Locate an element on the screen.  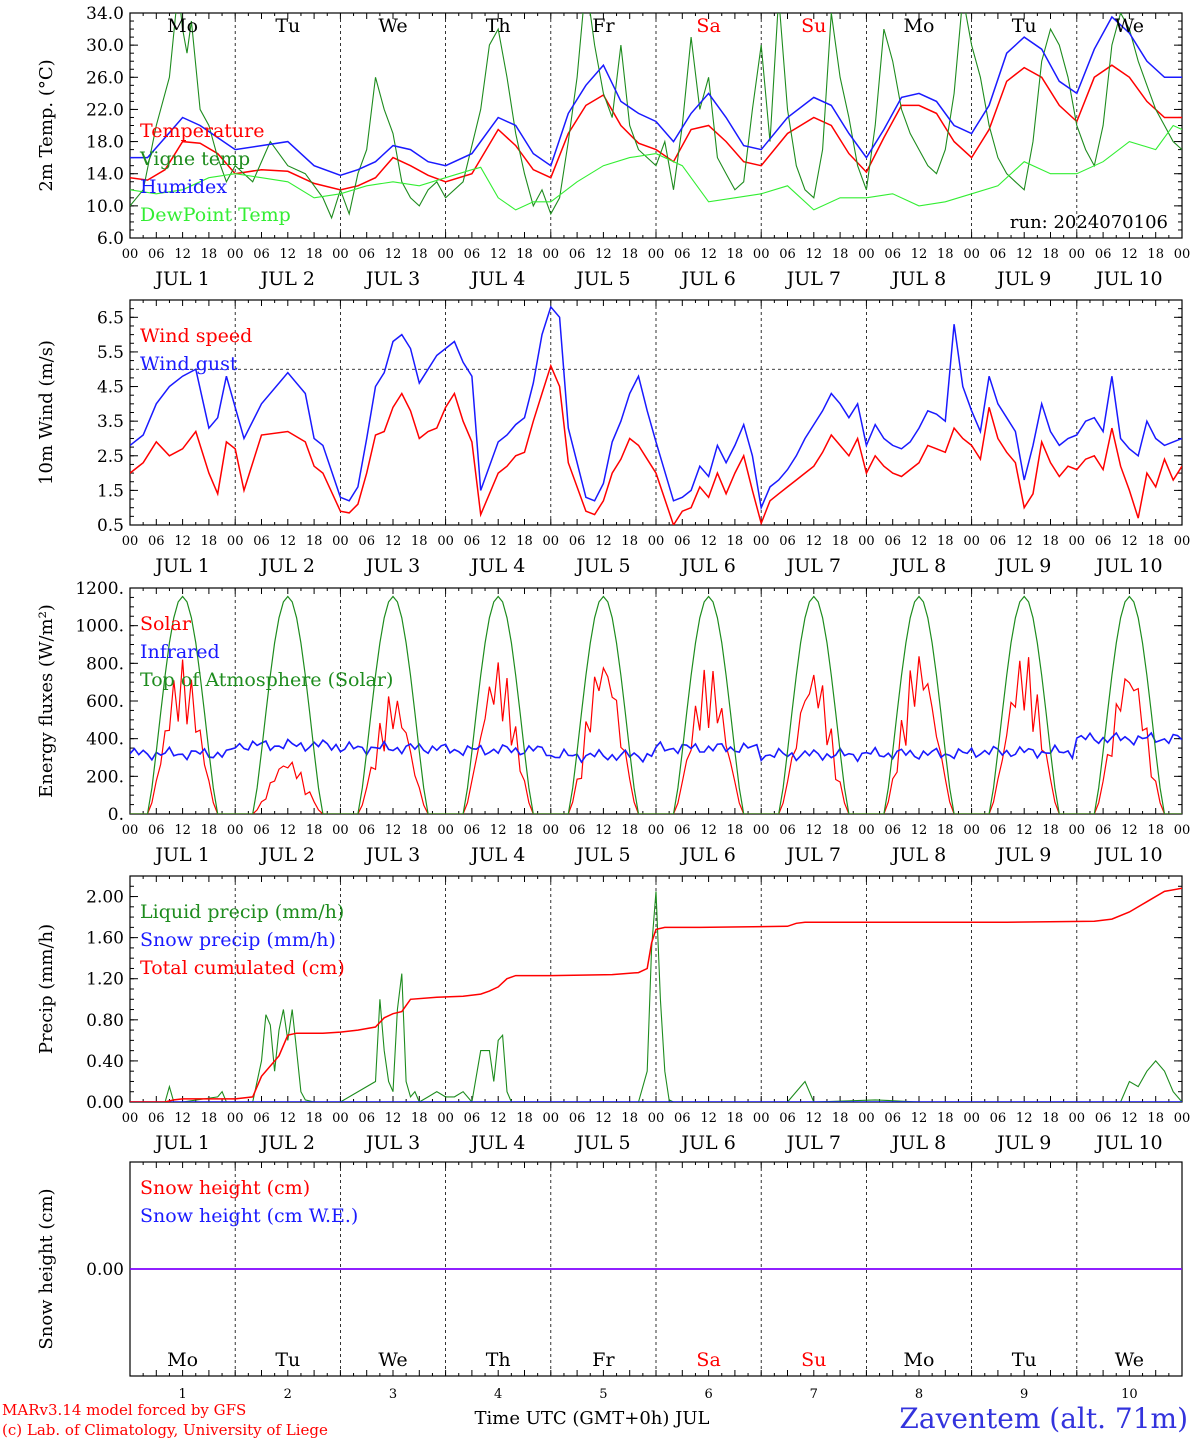
day-label: JUL 7 is located at coordinates (813, 1143).